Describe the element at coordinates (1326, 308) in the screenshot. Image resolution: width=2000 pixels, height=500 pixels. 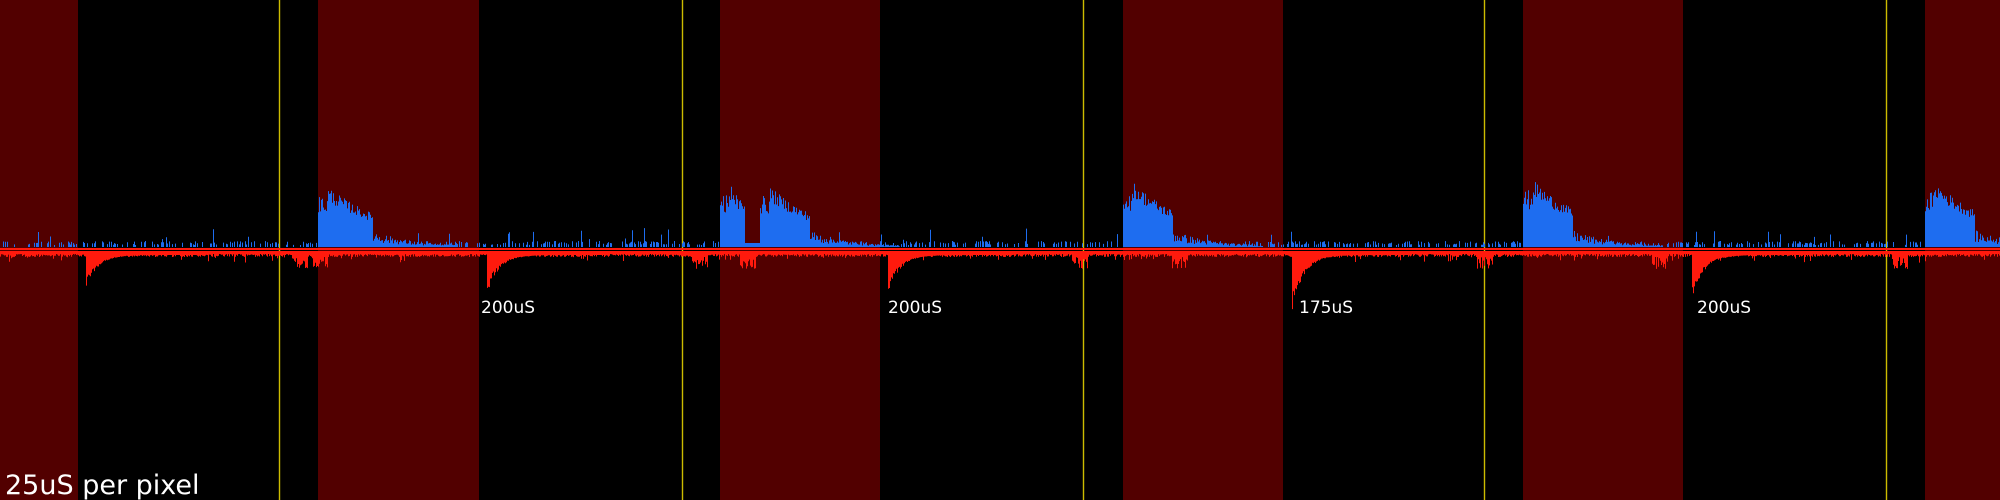
I see `interval-label-3: 175uS` at that location.